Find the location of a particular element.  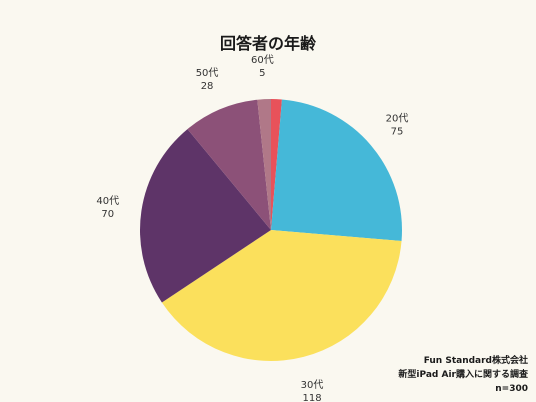

pie-slice-60代 is located at coordinates (264, 164).